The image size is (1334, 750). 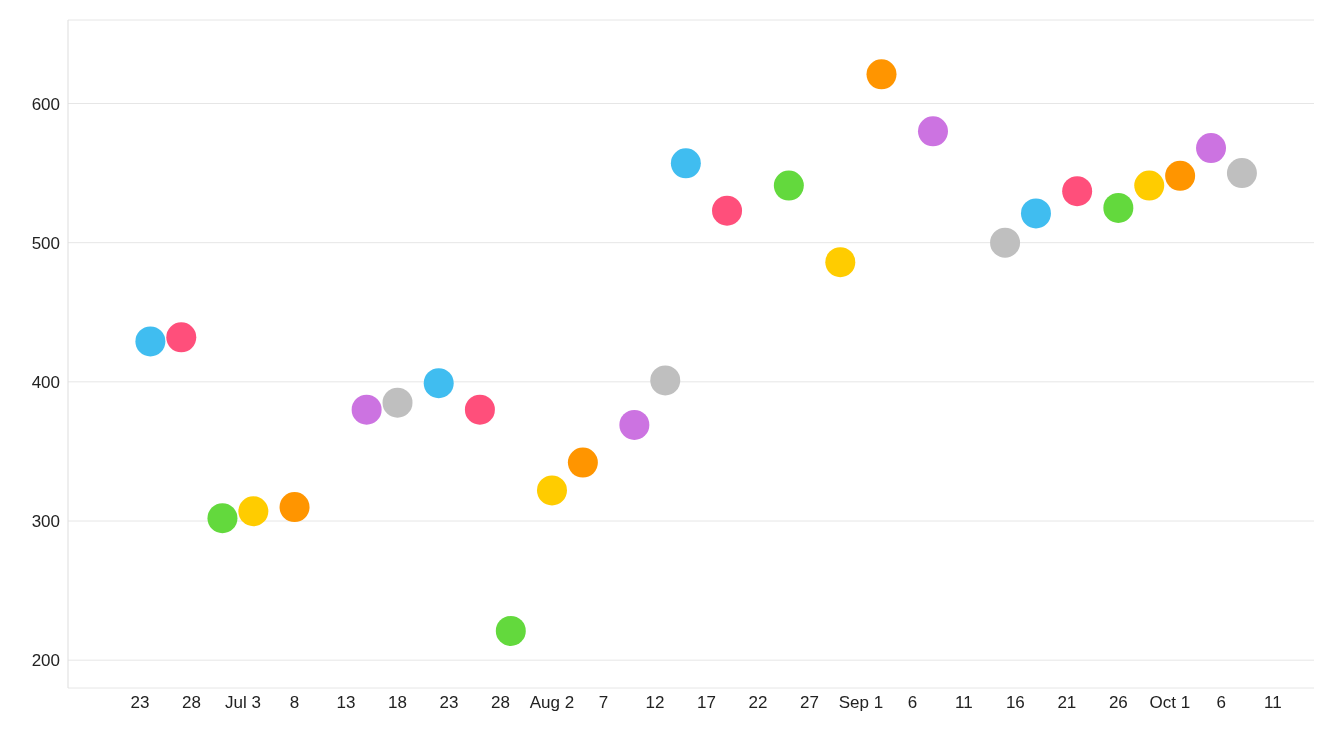 I want to click on x-tick-label: 27, so click(x=809, y=703).